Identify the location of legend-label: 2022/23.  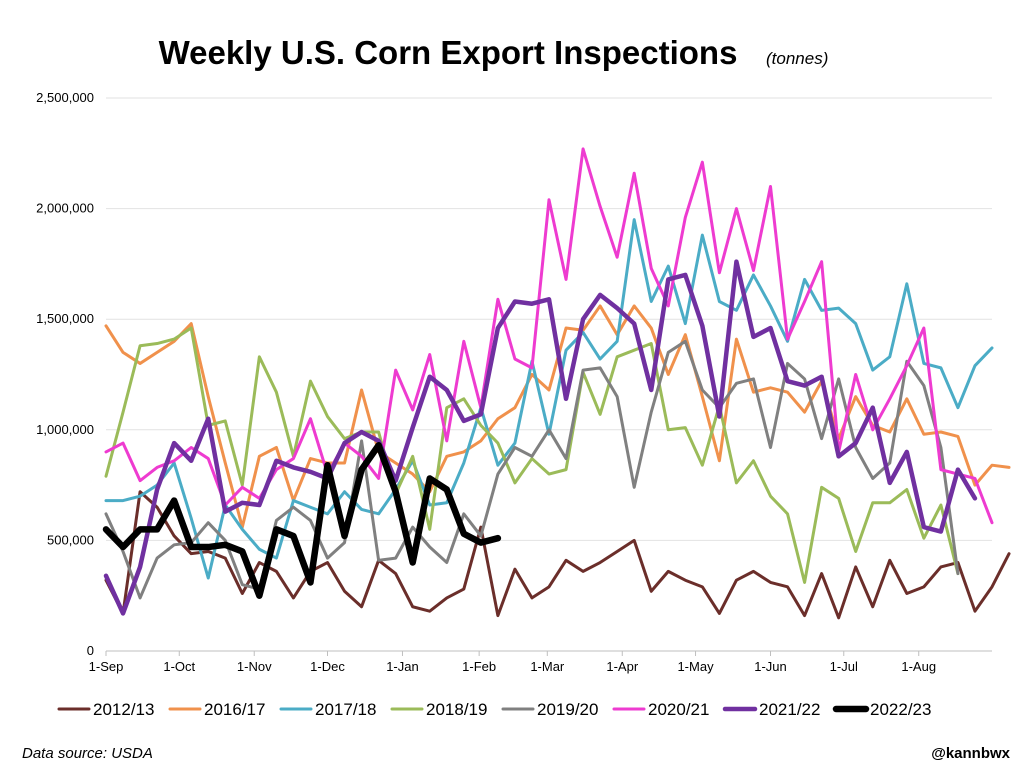
(900, 709).